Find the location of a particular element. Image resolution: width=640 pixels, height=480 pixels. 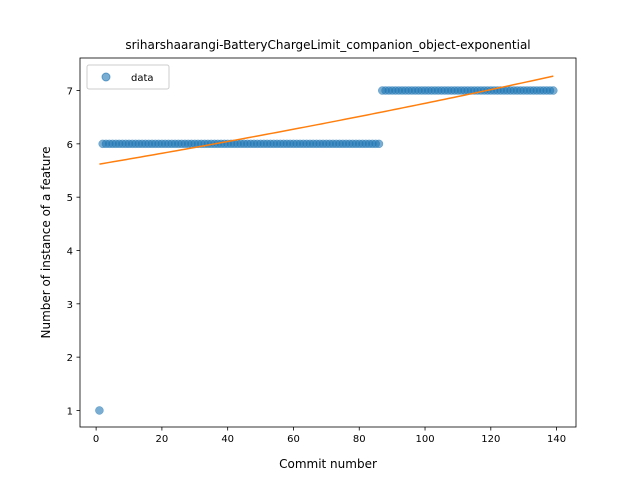

legend: data is located at coordinates (128, 77).